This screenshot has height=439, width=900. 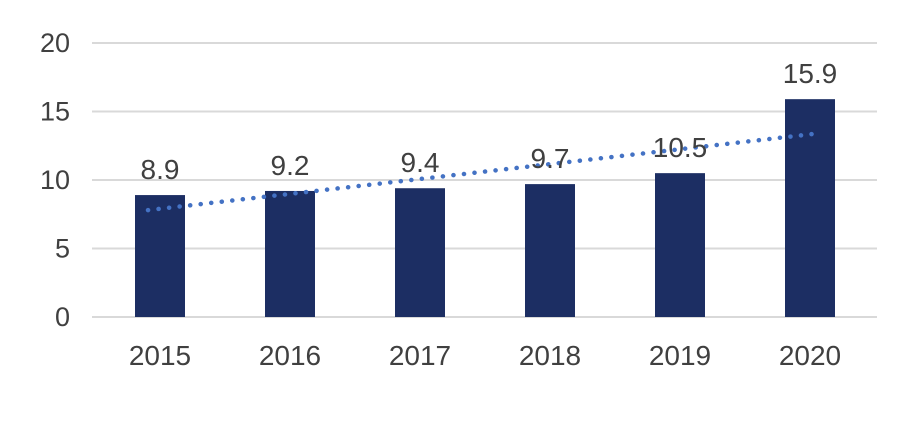 What do you see at coordinates (420, 355) in the screenshot?
I see `x-tick-label: 2017` at bounding box center [420, 355].